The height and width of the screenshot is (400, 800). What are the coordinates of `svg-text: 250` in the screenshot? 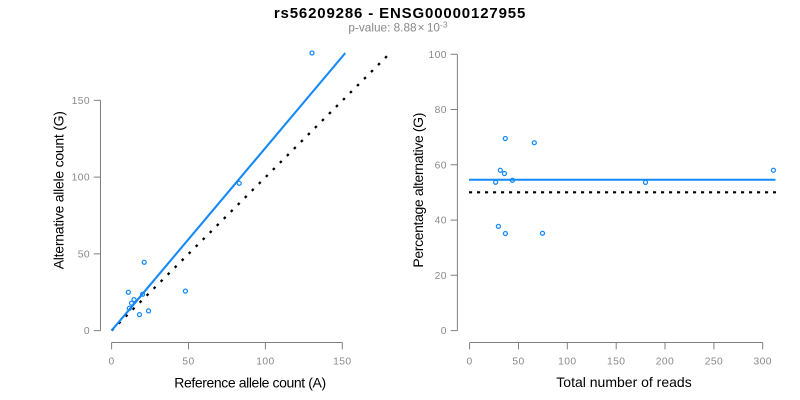 It's located at (714, 362).